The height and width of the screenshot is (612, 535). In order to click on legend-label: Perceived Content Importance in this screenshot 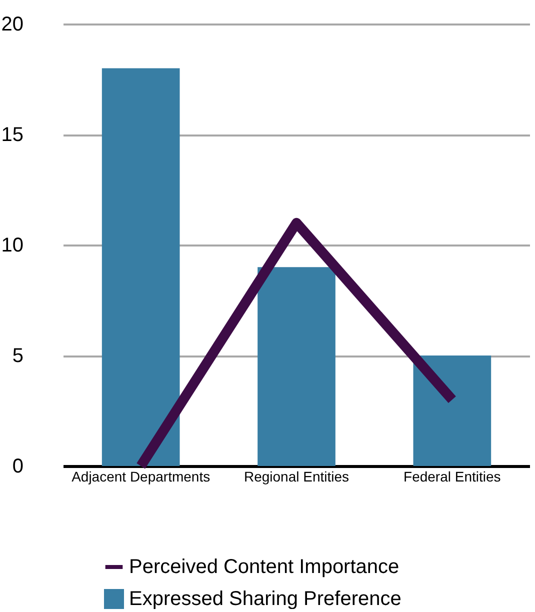, I will do `click(264, 567)`.